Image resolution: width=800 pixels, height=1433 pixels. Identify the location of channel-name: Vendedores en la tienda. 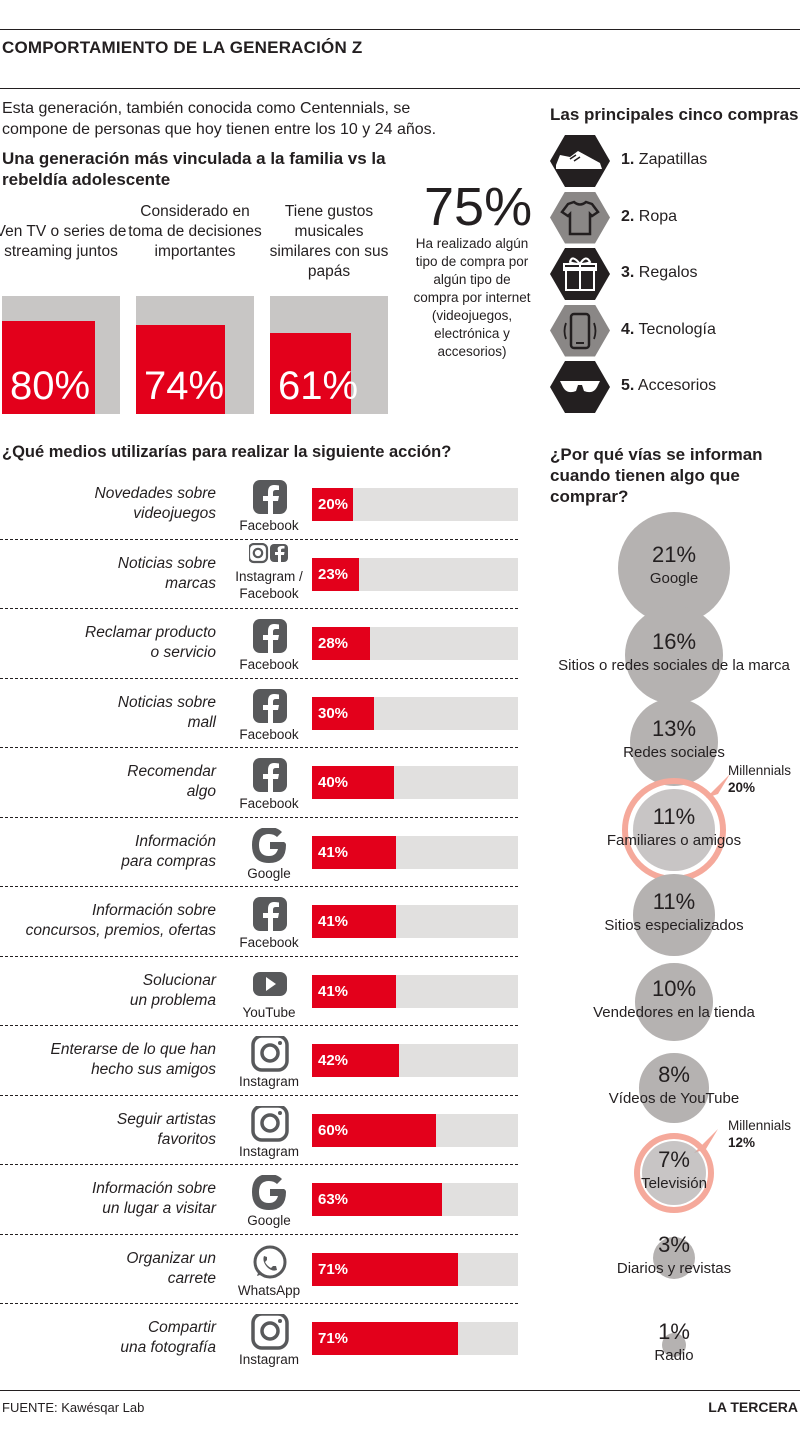
(674, 1012).